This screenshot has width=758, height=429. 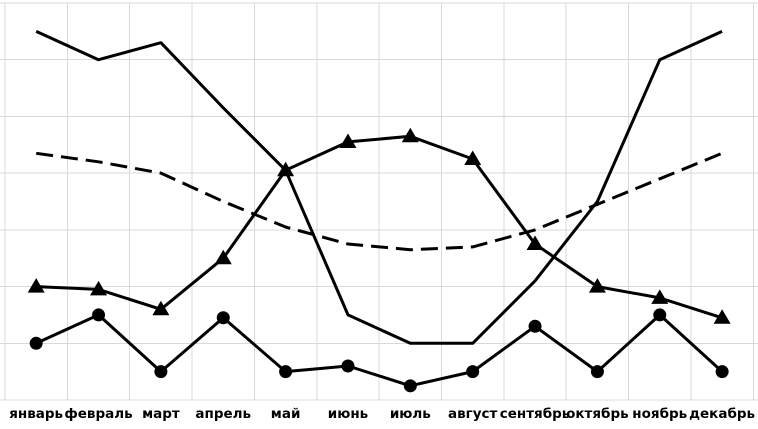 What do you see at coordinates (722, 414) in the screenshot?
I see `x-axis-label: декабрь` at bounding box center [722, 414].